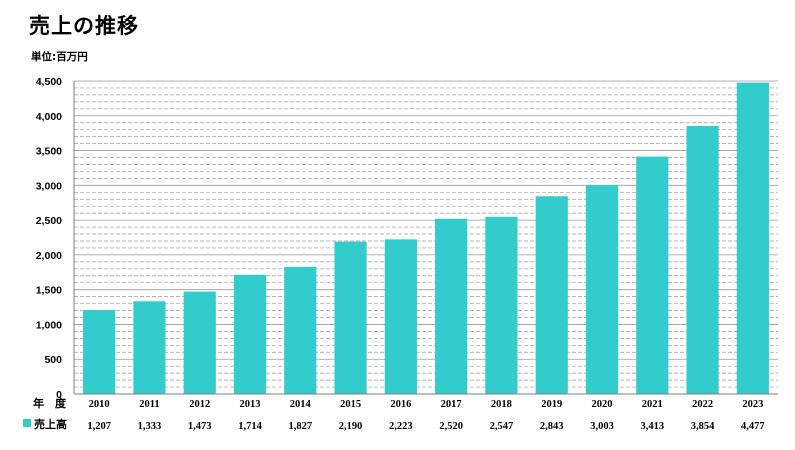 The image size is (795, 450). Describe the element at coordinates (551, 404) in the screenshot. I see `x-tick-label: 2019` at that location.